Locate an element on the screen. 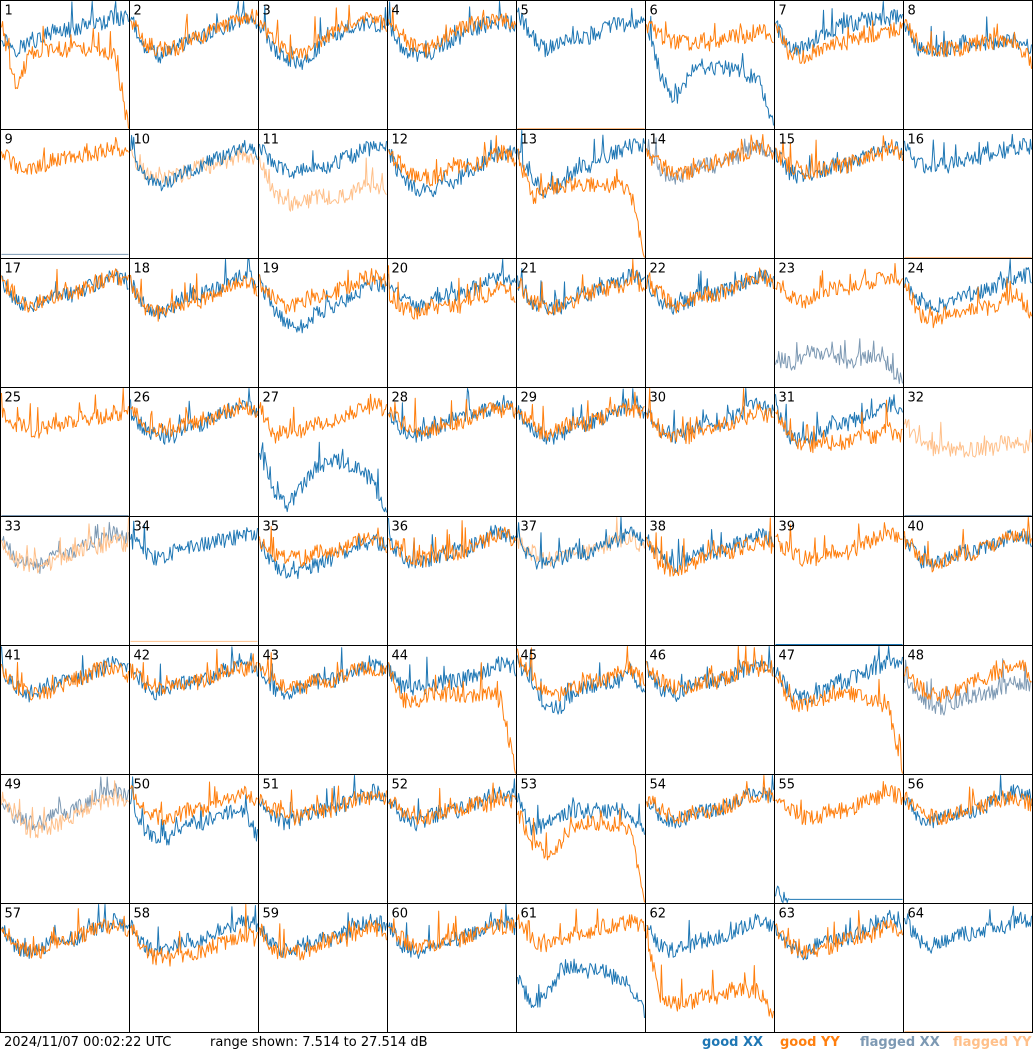 This screenshot has height=1053, width=1033. panel-label: 33 is located at coordinates (13, 527).